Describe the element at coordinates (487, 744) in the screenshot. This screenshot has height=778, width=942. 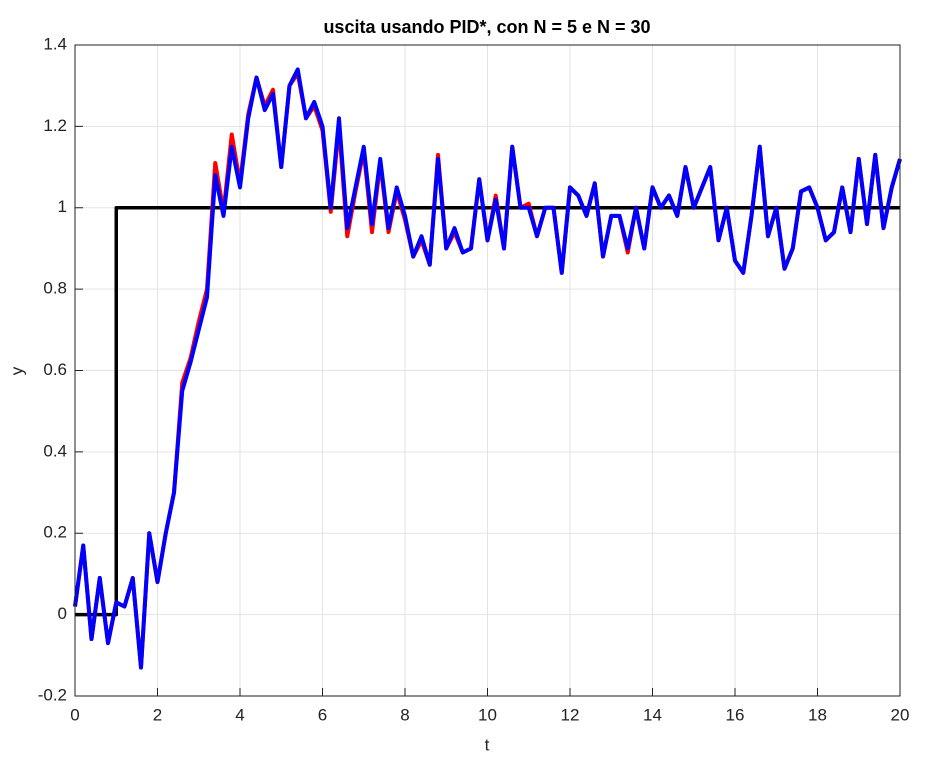
I see `x-axis-label: t` at that location.